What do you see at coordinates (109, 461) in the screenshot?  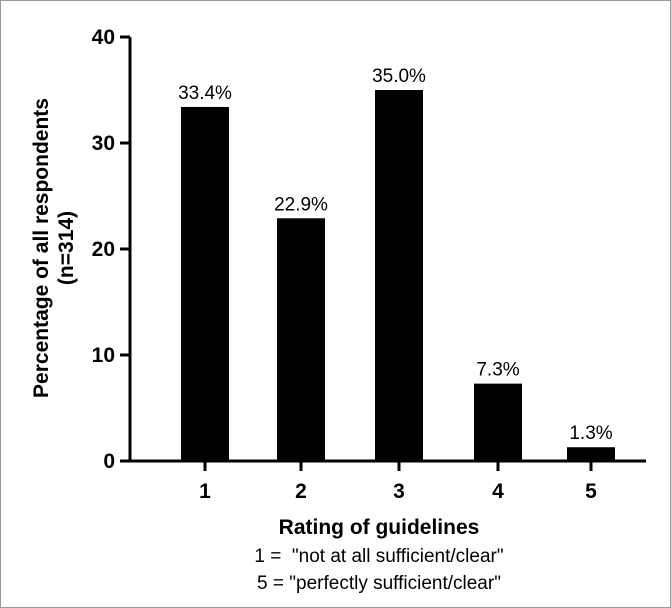 I see `y-tick-label: 0` at bounding box center [109, 461].